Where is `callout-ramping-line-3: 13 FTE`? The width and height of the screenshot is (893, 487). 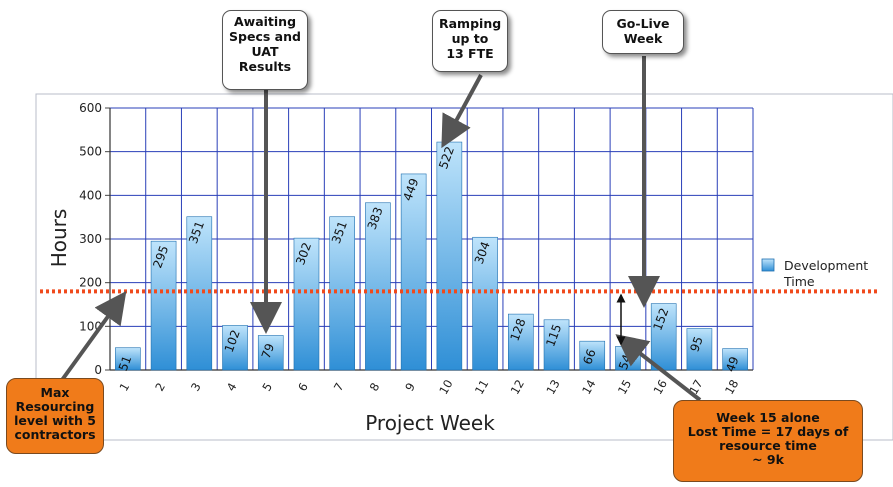 callout-ramping-line-3: 13 FTE is located at coordinates (470, 53).